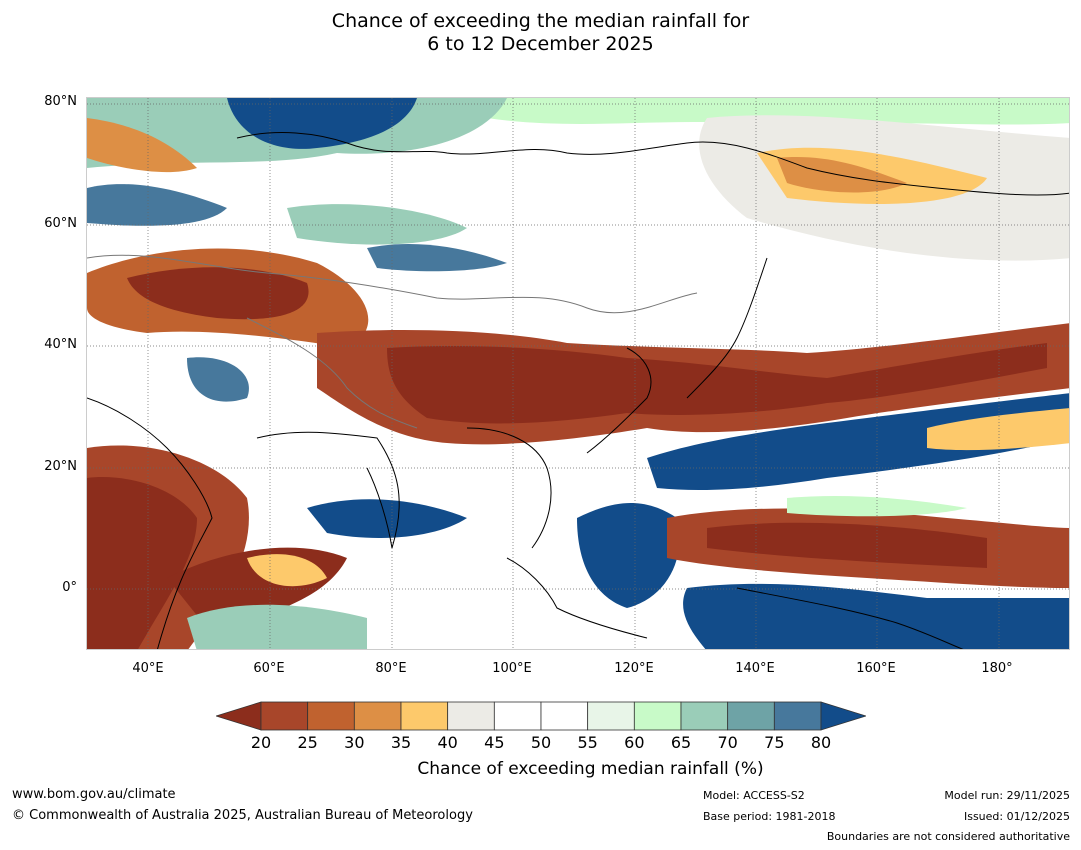 The image size is (1081, 850). I want to click on colorbar-label: Chance of exceeding median rainfall (%), so click(590, 769).